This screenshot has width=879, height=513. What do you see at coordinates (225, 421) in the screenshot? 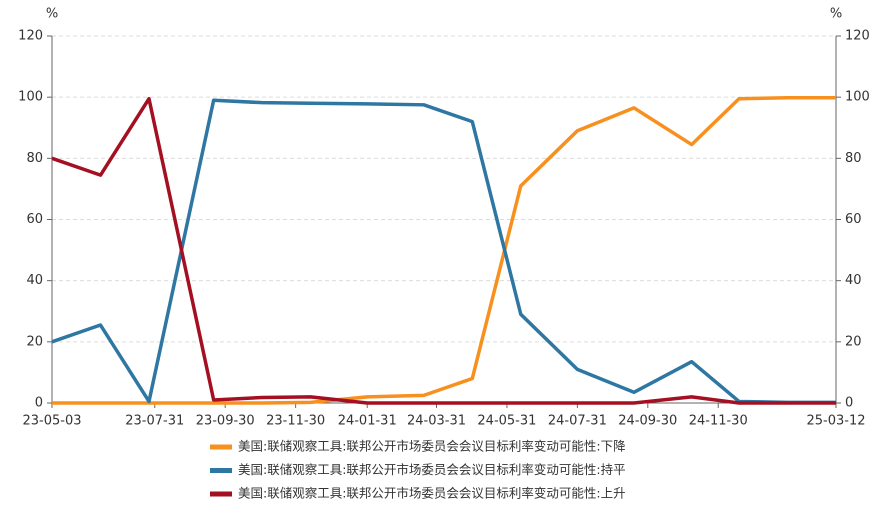
I see `x-tick-label: 23-09-30` at bounding box center [225, 421].